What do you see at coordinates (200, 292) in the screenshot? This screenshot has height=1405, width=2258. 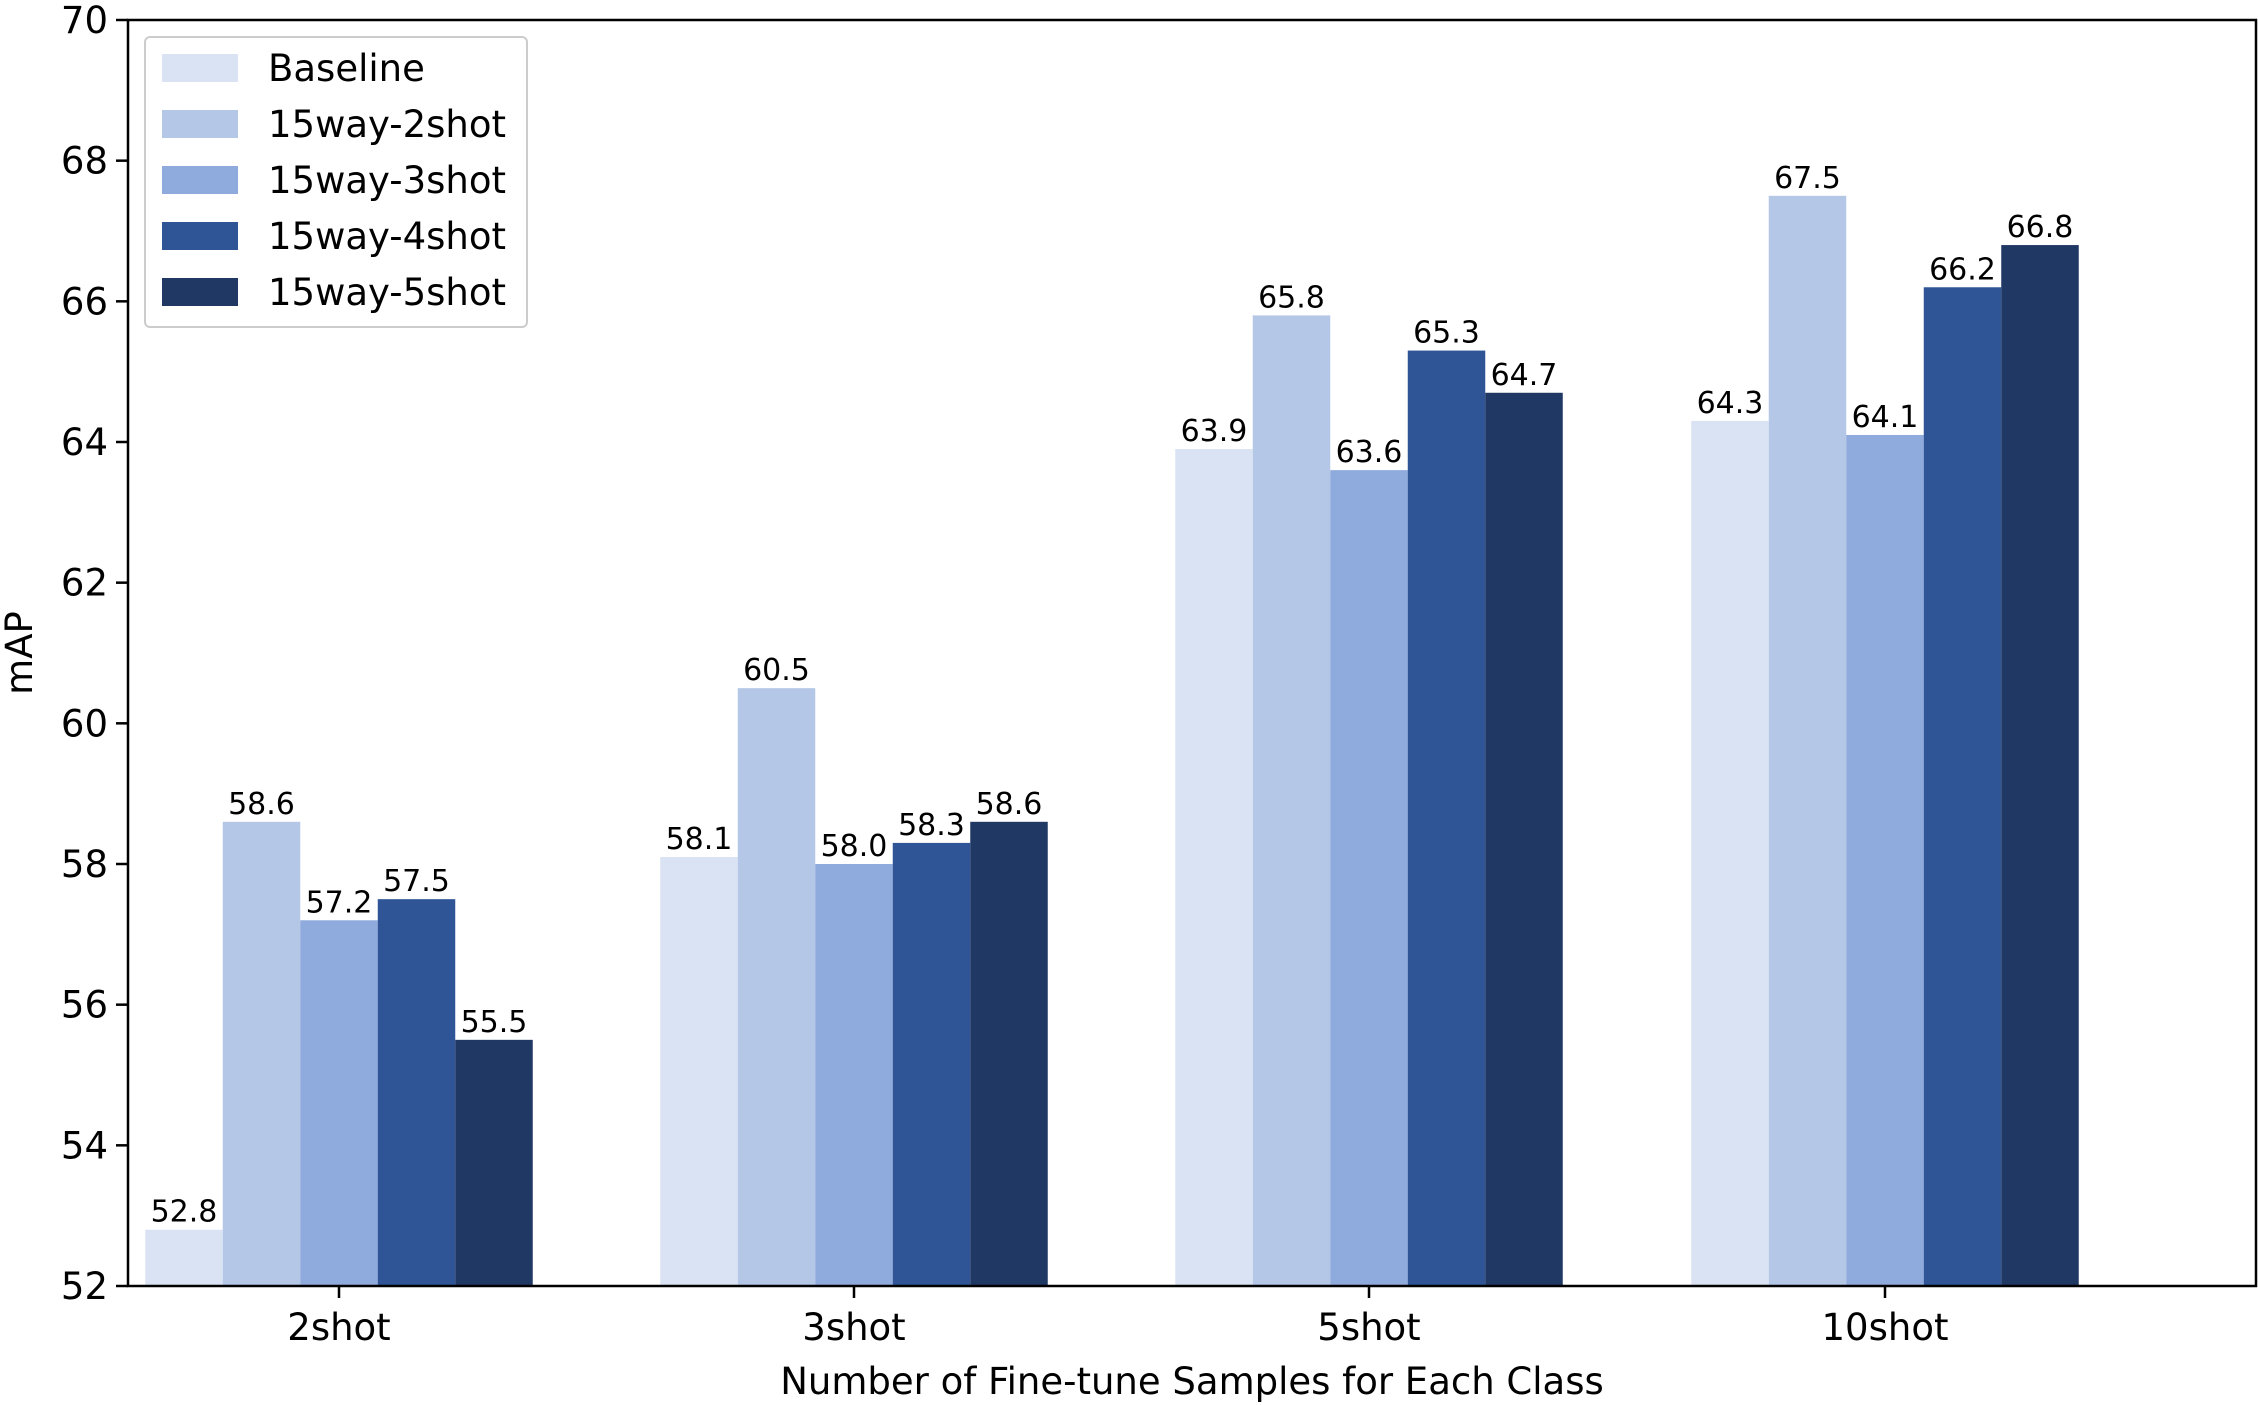 I see `legend-swatch-15way-5shot` at bounding box center [200, 292].